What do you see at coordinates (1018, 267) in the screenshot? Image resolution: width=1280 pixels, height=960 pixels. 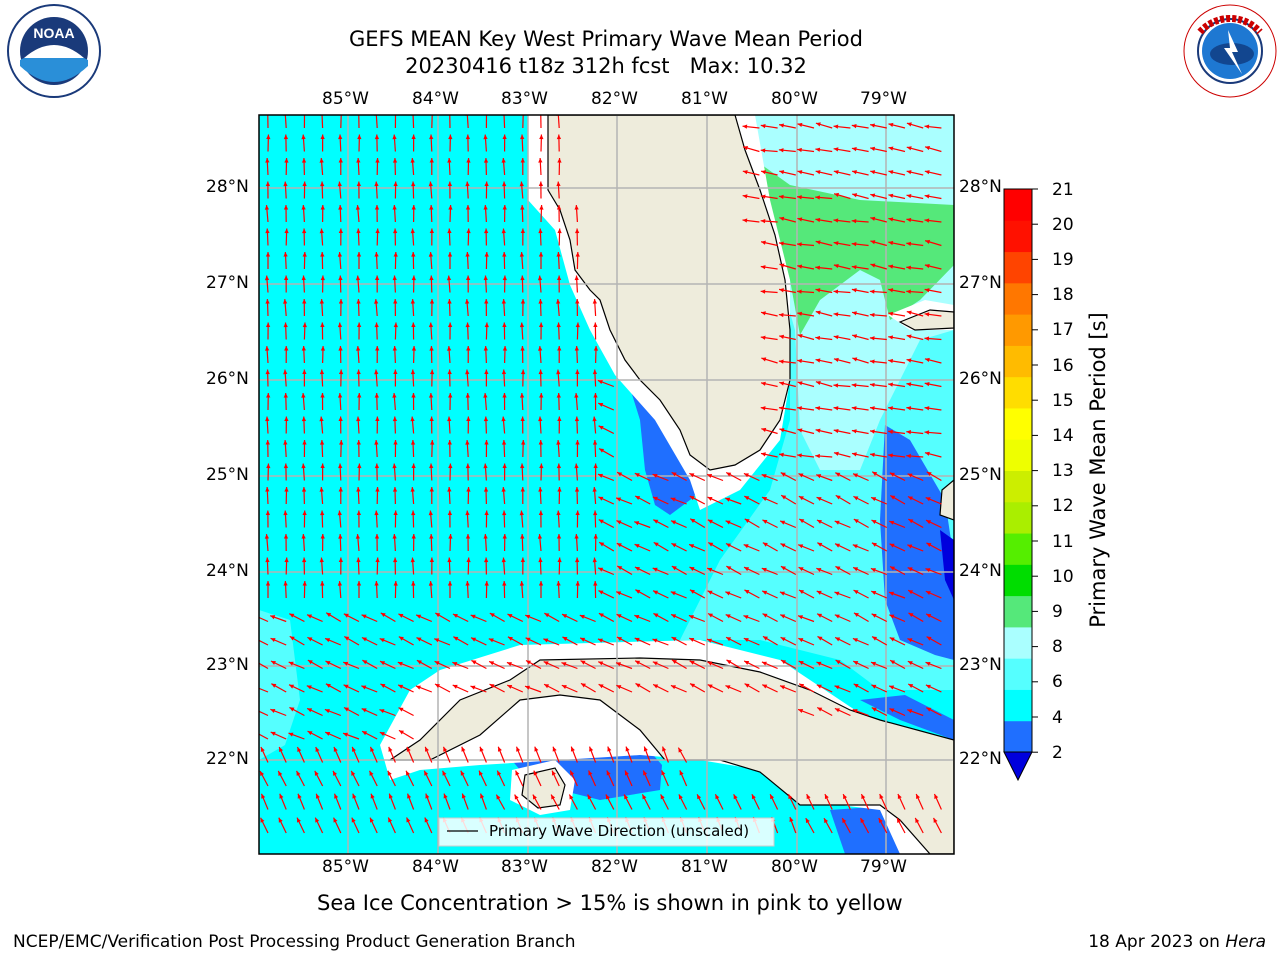 I see `colorbar-segment` at bounding box center [1018, 267].